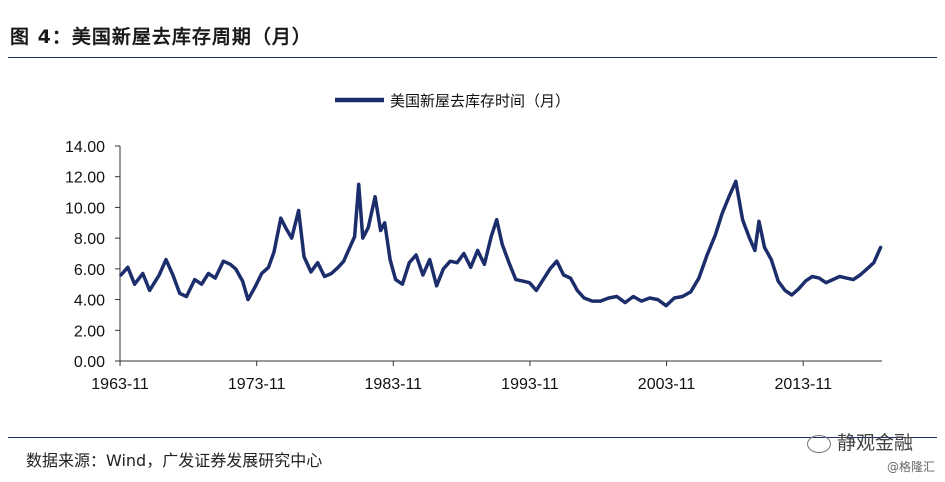 This screenshot has height=482, width=945. Describe the element at coordinates (874, 443) in the screenshot. I see `watermark-primary-text: 静观金融` at that location.